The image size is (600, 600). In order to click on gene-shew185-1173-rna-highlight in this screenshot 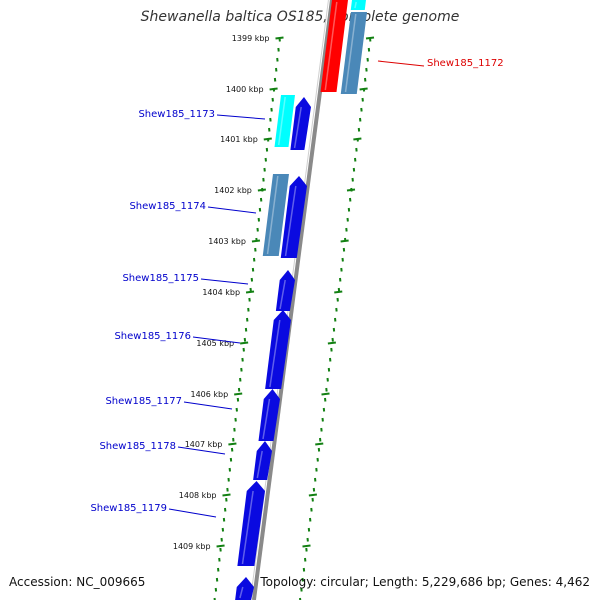, I will do `click(281, 121)`.